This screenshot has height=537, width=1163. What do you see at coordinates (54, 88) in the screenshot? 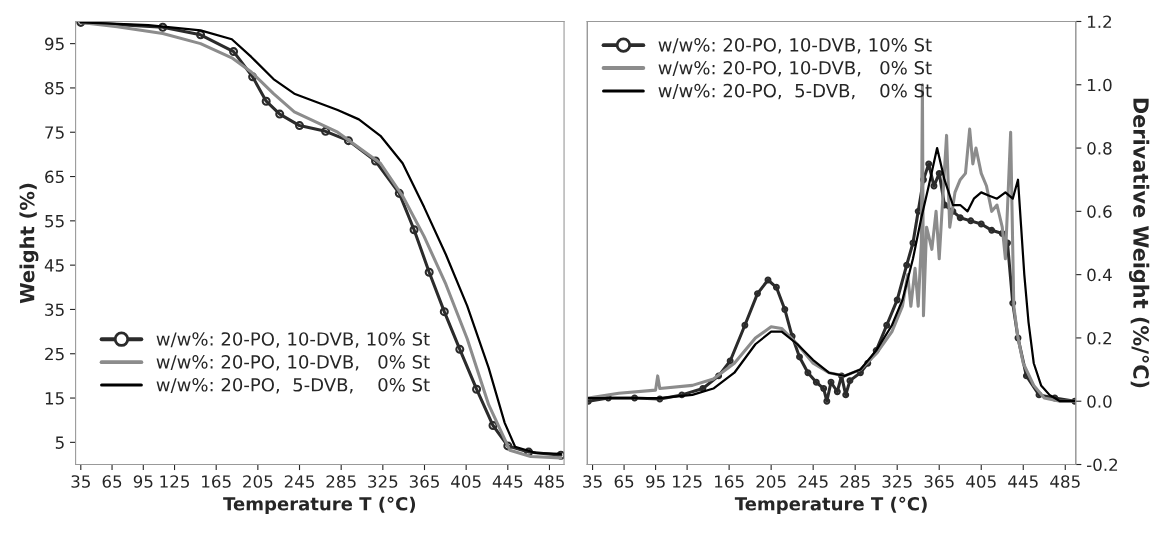
I see `y-tick-label: 85` at bounding box center [54, 88].